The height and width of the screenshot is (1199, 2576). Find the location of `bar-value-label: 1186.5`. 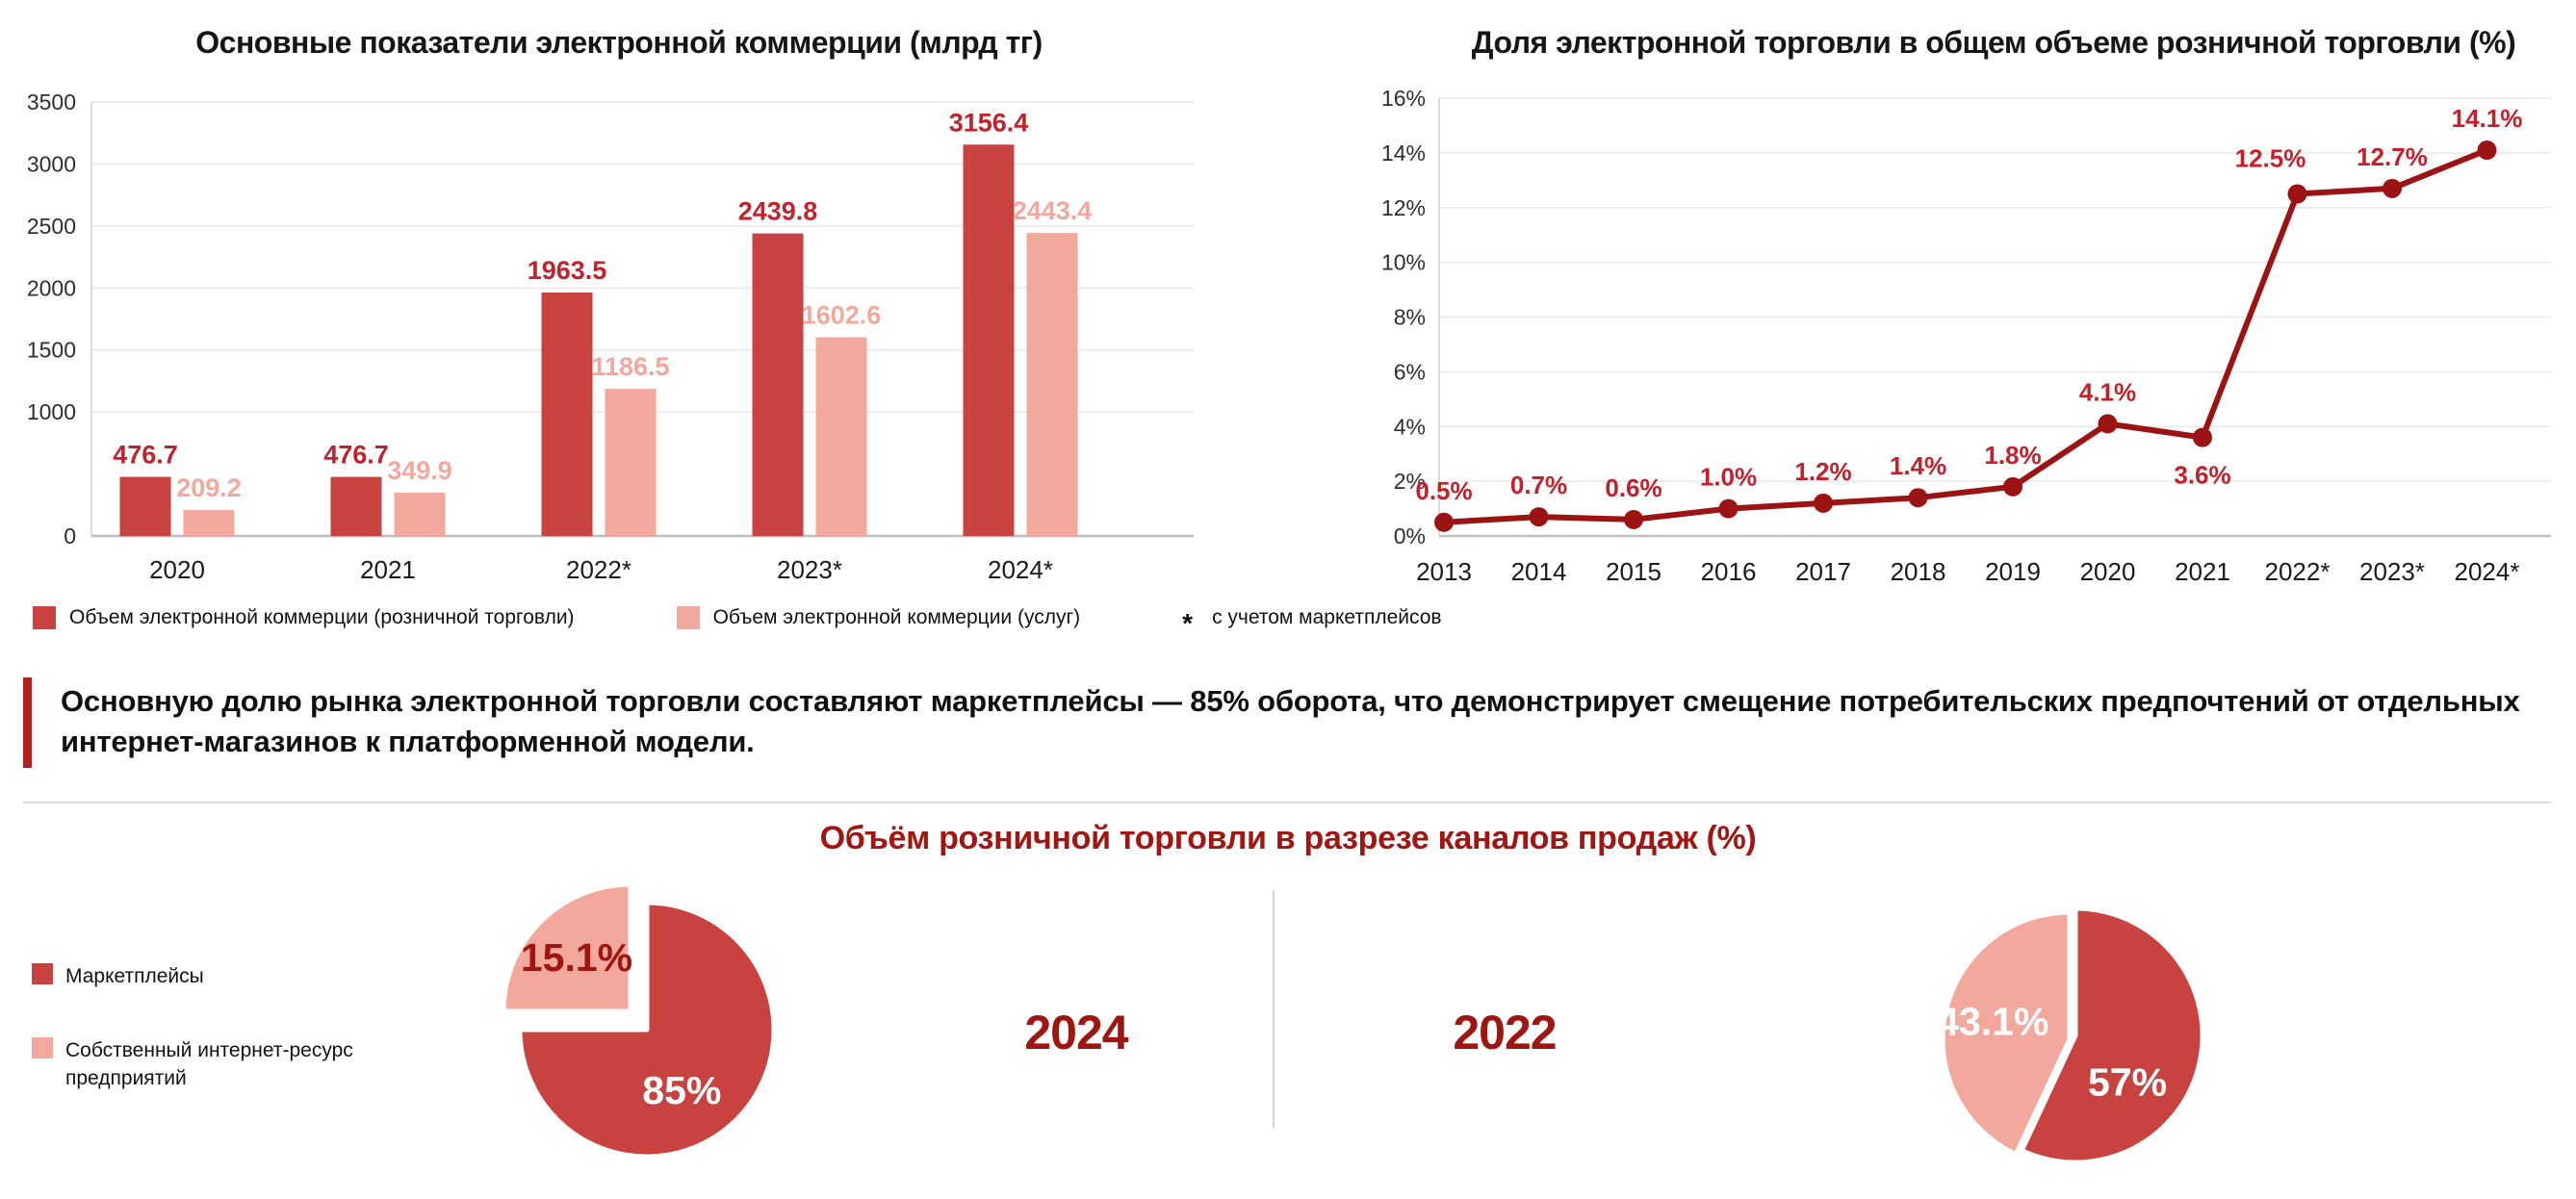

bar-value-label: 1186.5 is located at coordinates (630, 366).